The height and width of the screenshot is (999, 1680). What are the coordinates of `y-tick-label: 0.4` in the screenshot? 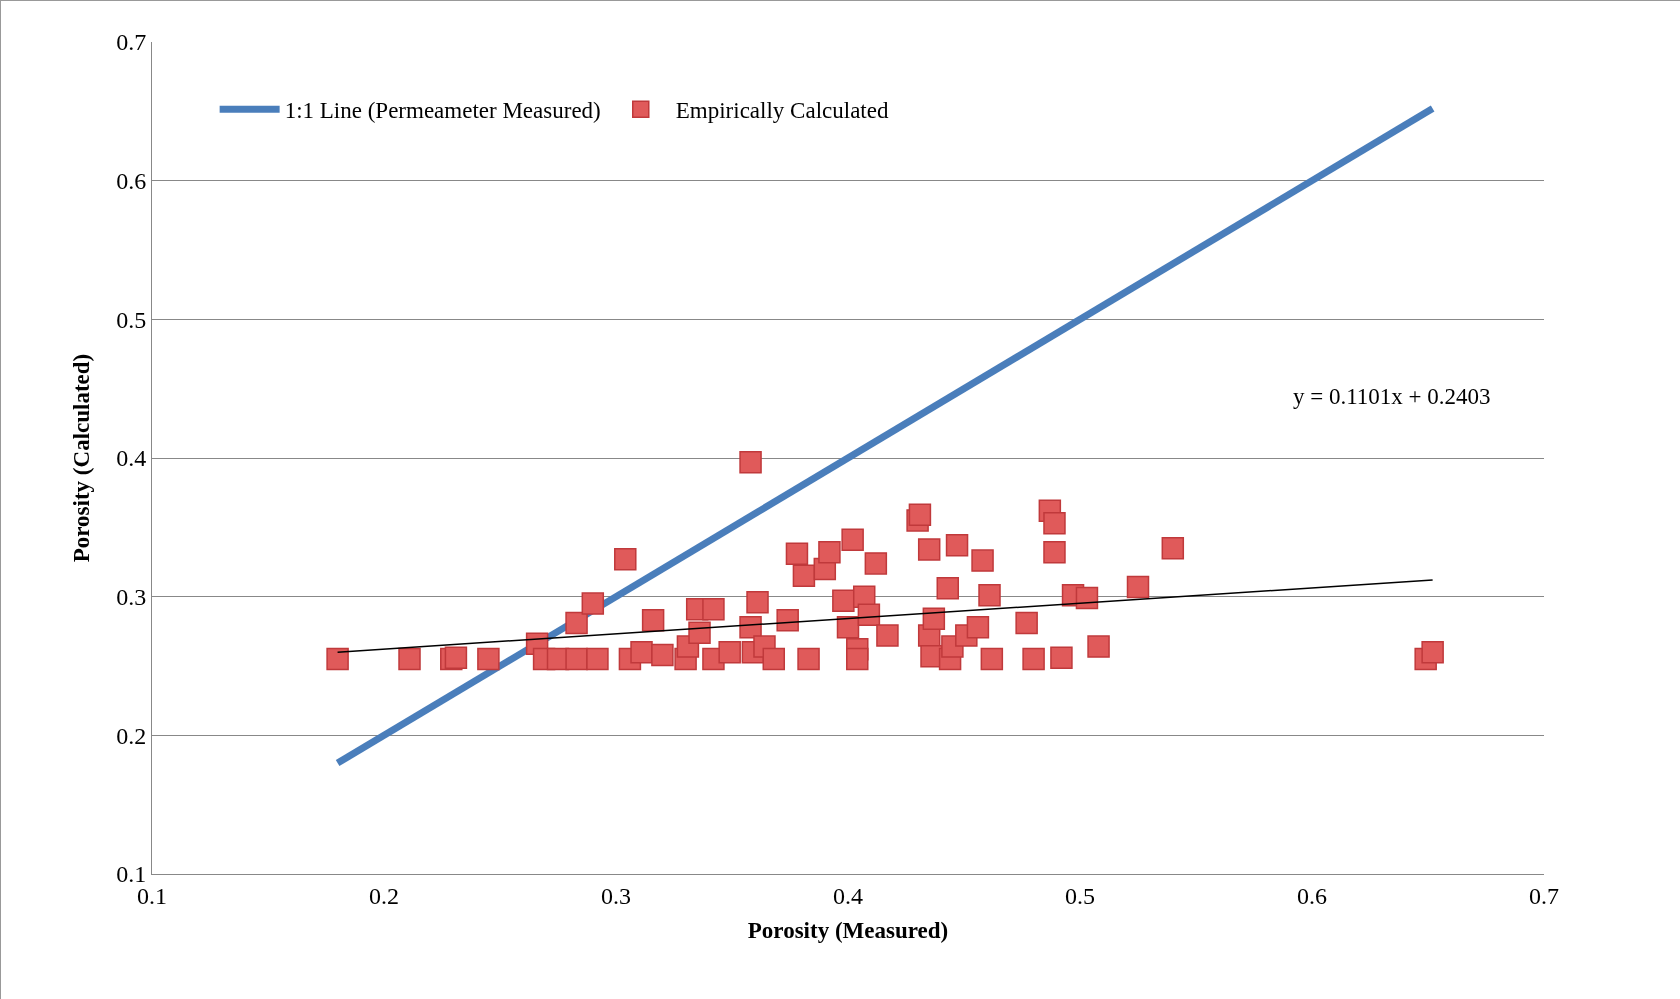 It's located at (131, 458).